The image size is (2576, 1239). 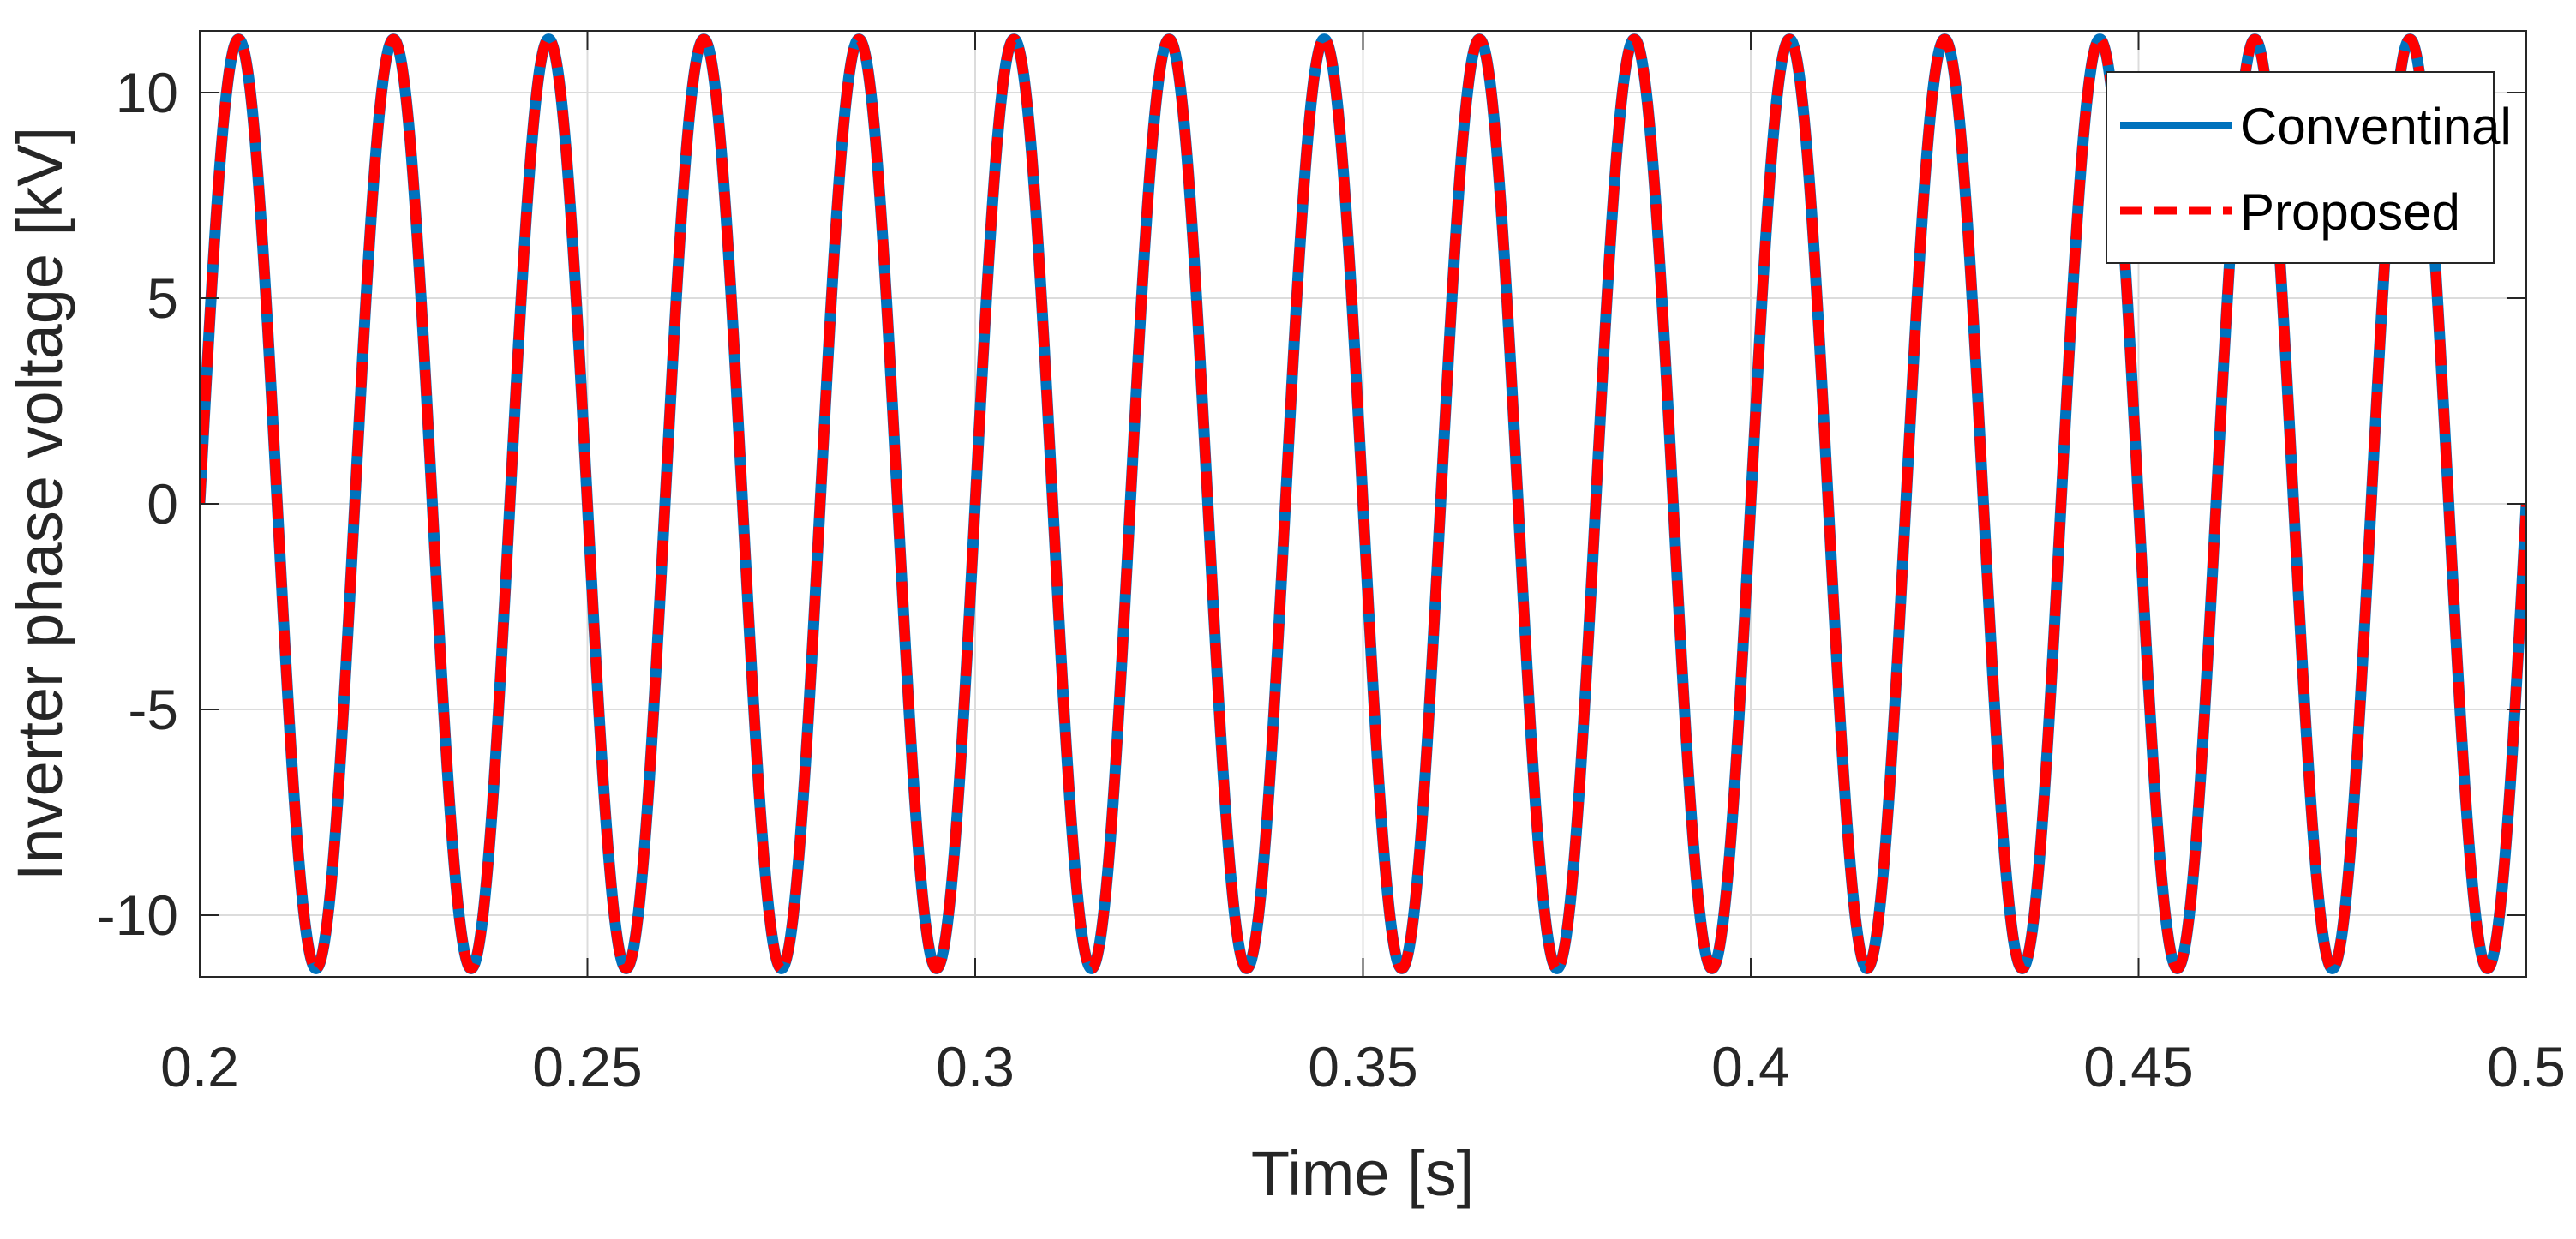 I want to click on y-axis-title: Inverter phase voltage [kV], so click(x=39, y=504).